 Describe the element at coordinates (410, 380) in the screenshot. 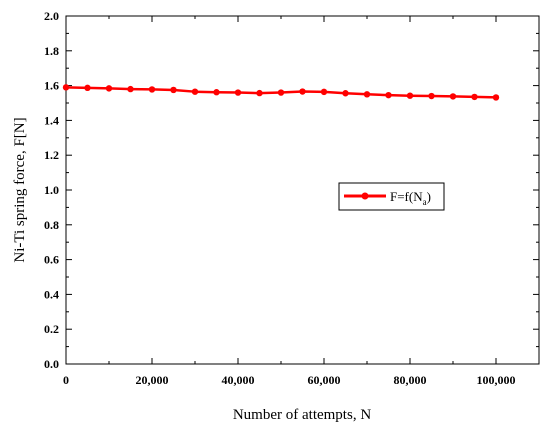

I see `x-tick-label: 80,000` at that location.